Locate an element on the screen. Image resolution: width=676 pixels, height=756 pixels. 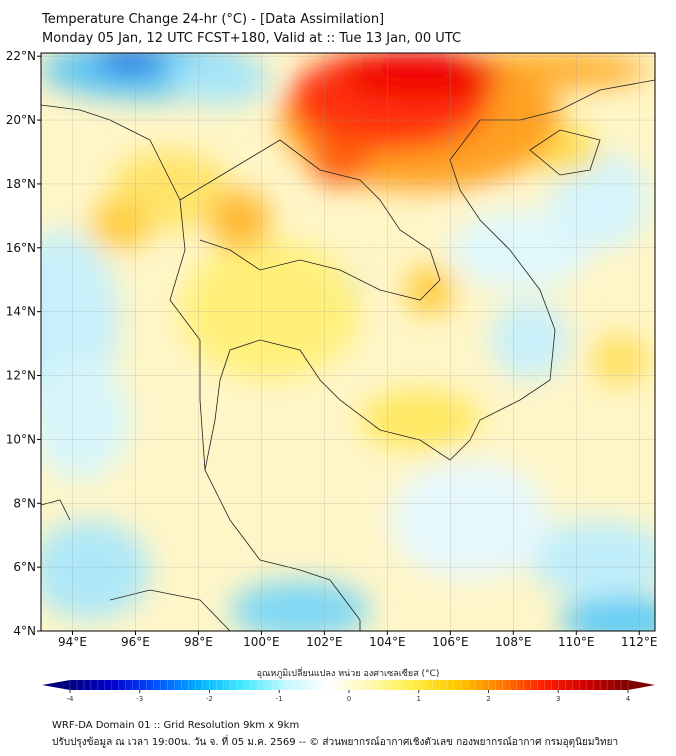
lon-tick-label: 106°E is located at coordinates (450, 642).